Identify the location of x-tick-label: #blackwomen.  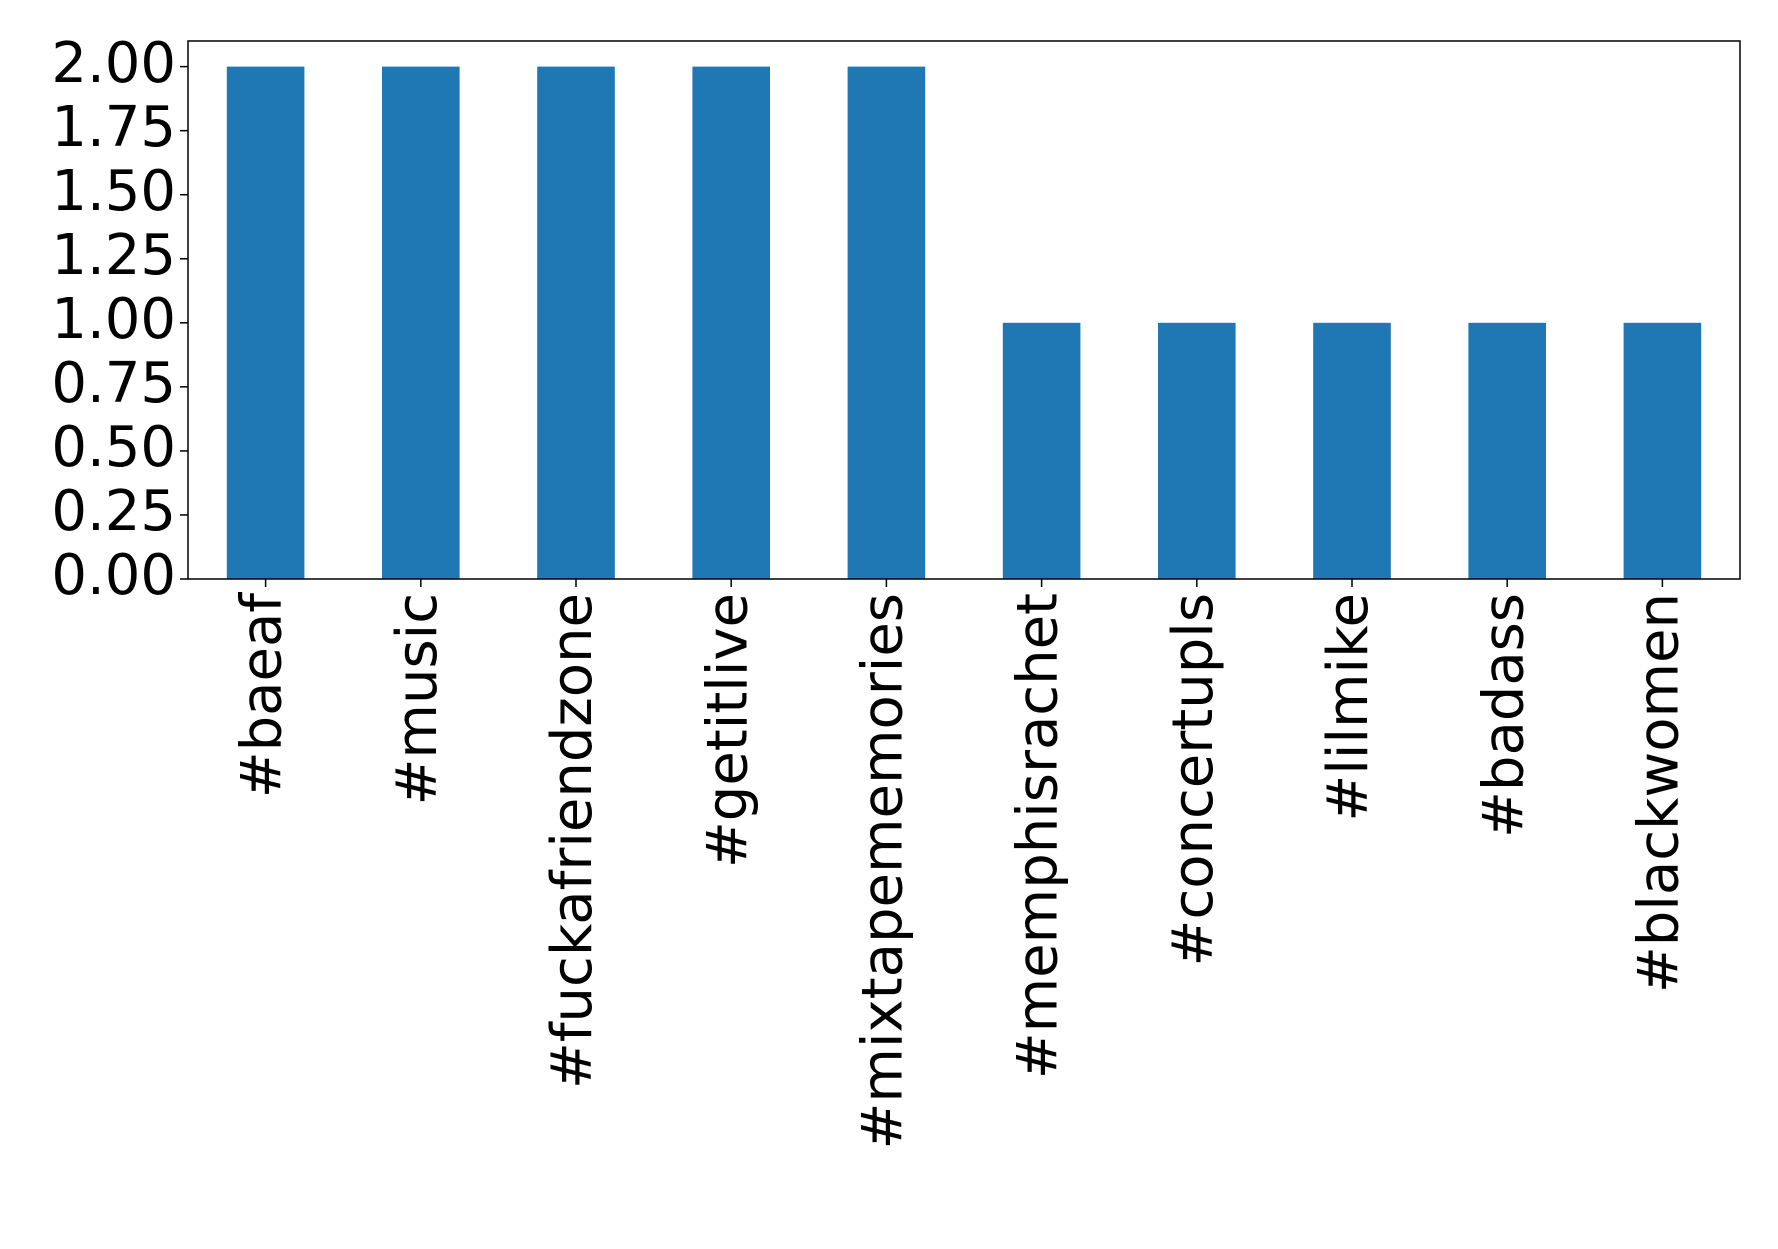
(1659, 793).